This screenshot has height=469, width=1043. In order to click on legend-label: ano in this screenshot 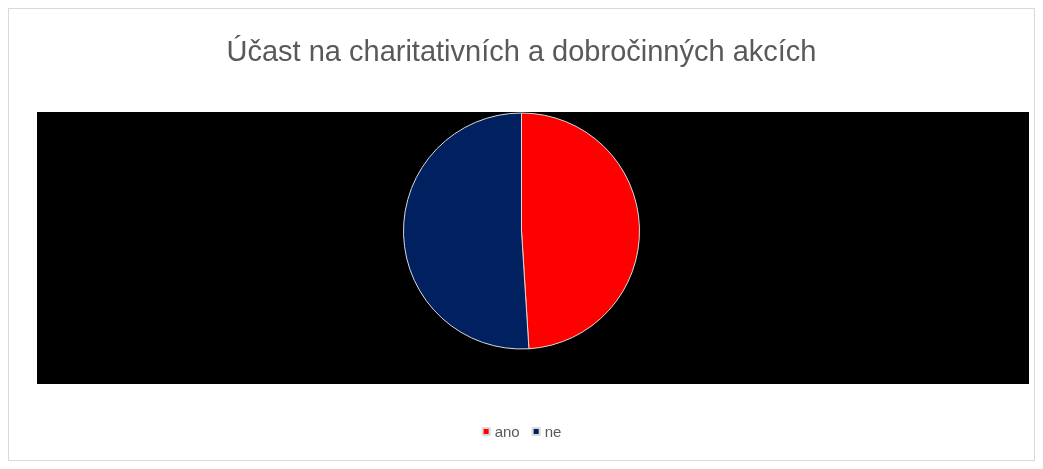, I will do `click(507, 431)`.